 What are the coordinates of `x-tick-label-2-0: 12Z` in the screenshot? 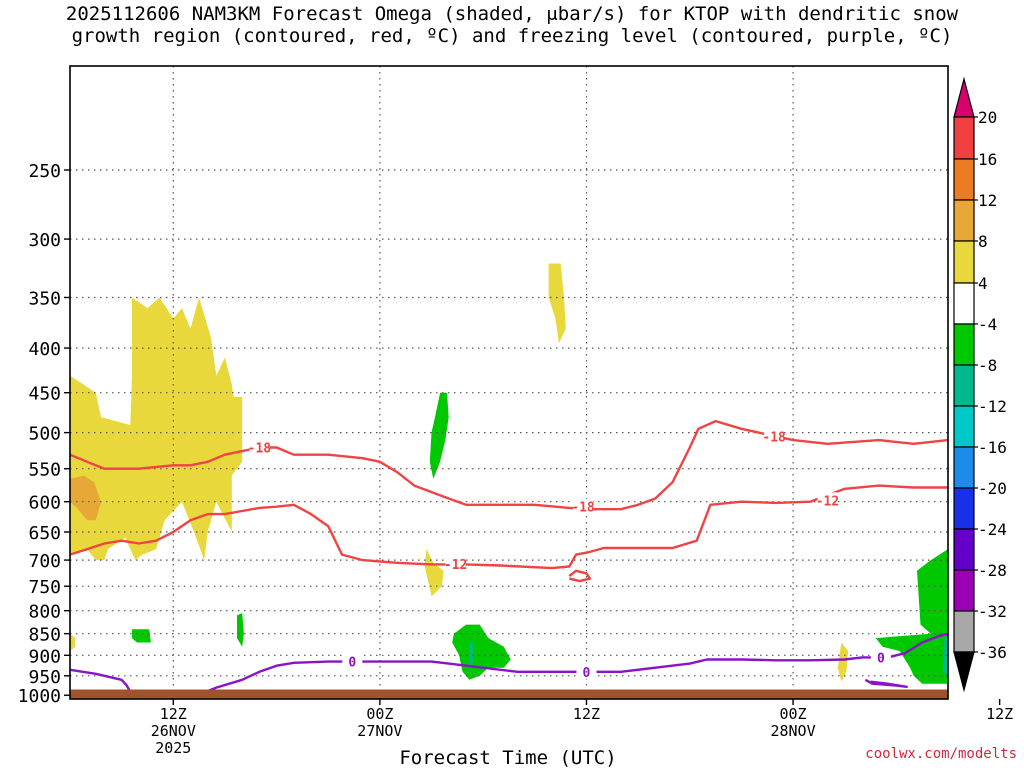 It's located at (586, 714).